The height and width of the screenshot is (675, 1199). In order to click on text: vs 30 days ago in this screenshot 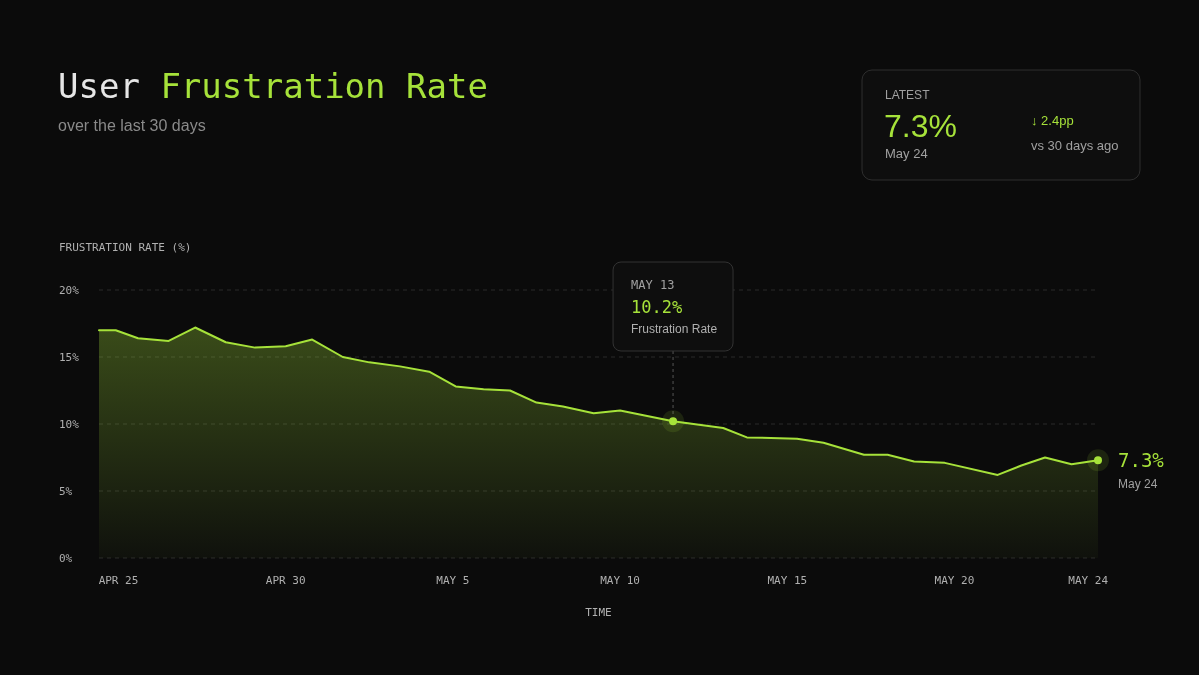, I will do `click(1075, 145)`.